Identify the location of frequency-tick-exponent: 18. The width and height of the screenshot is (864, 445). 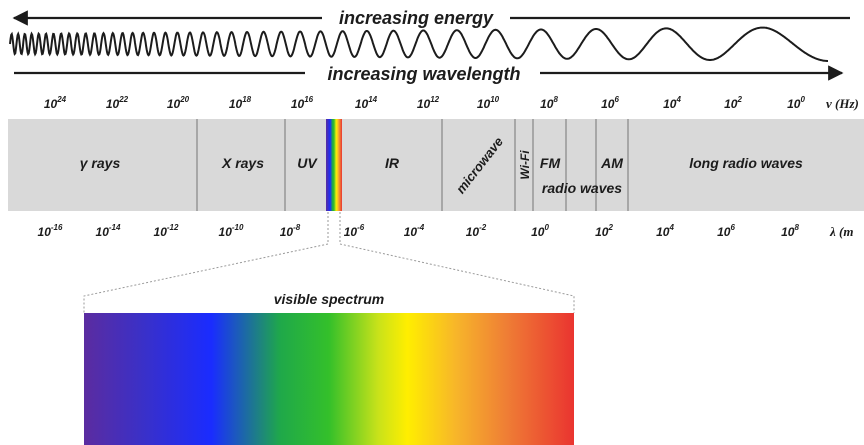
(246, 99).